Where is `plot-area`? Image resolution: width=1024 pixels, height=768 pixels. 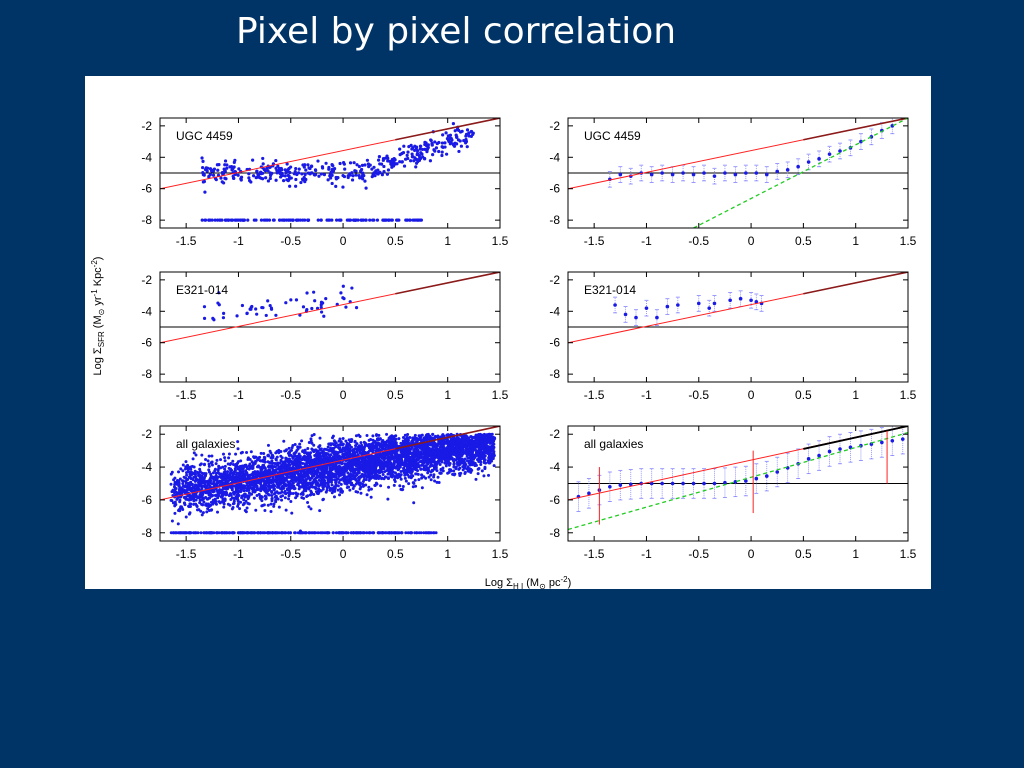 plot-area is located at coordinates (330, 480).